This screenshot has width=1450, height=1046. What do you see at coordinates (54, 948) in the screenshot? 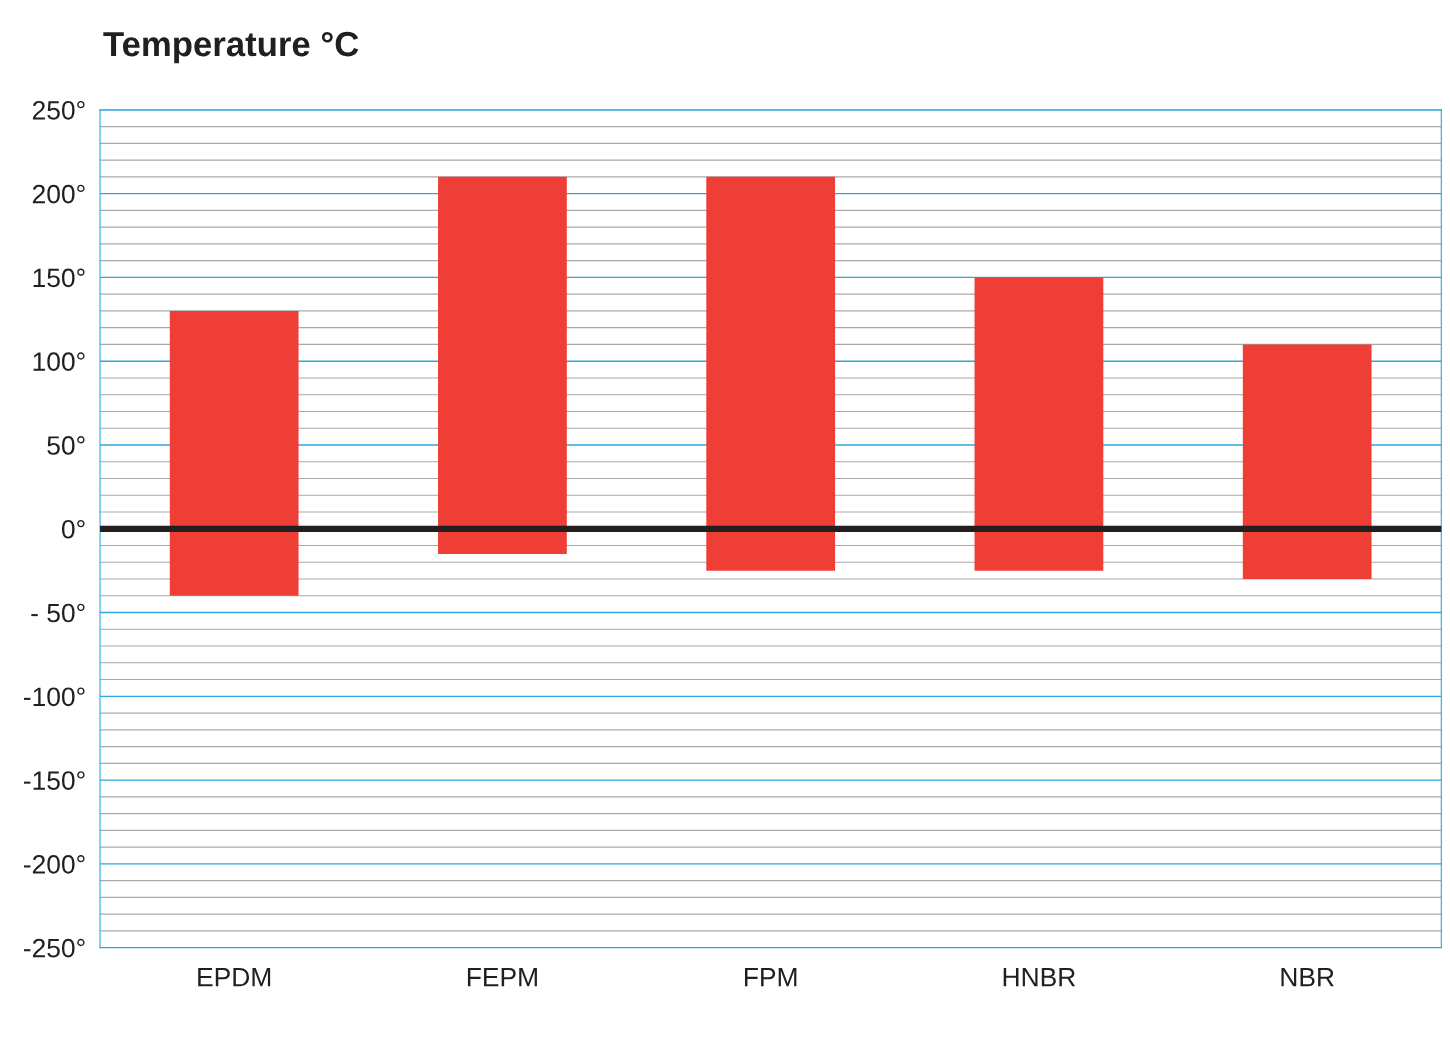
I see `y-tick-label: -250°` at bounding box center [54, 948].